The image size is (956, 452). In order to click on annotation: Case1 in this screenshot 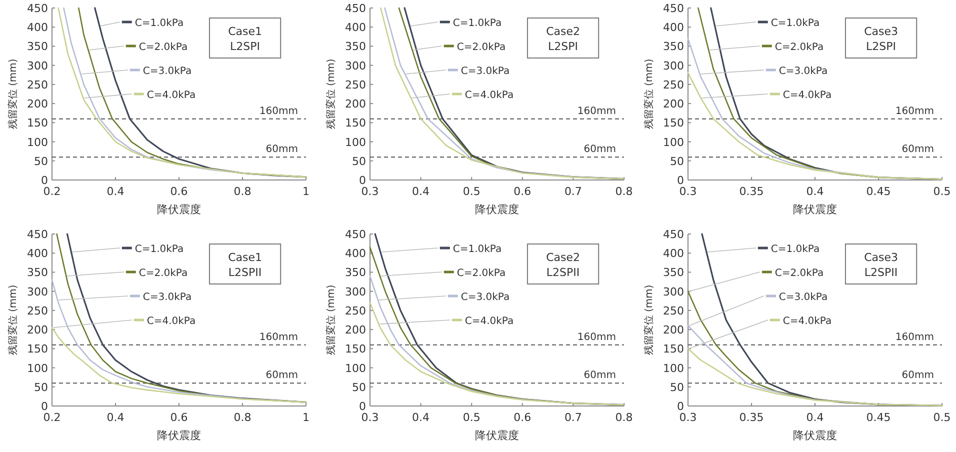, I will do `click(245, 31)`.